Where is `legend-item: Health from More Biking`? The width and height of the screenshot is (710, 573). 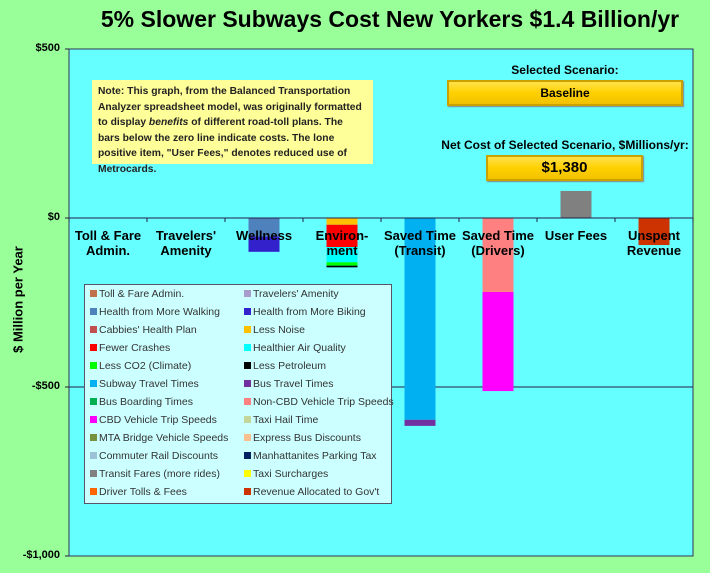
legend-item: Health from More Biking is located at coordinates (305, 312).